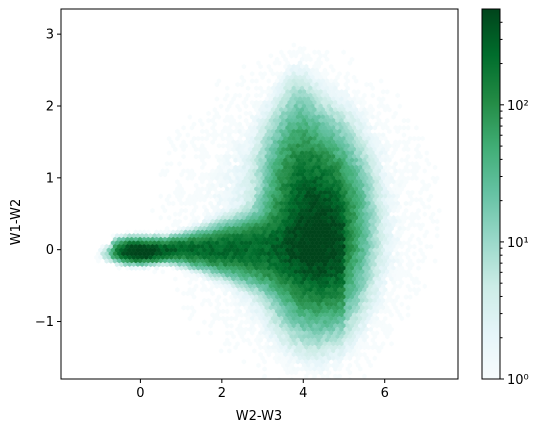  I want to click on colorbar, so click(491, 194).